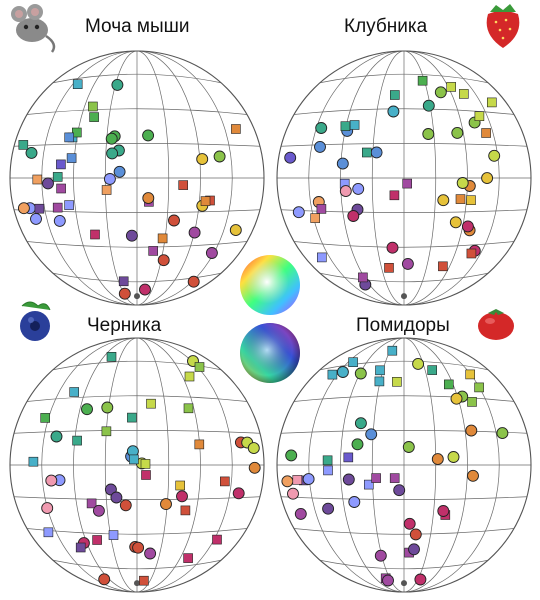 Image resolution: width=540 pixels, height=600 pixels. Describe the element at coordinates (124, 325) in the screenshot. I see `panel-title: Черника` at that location.